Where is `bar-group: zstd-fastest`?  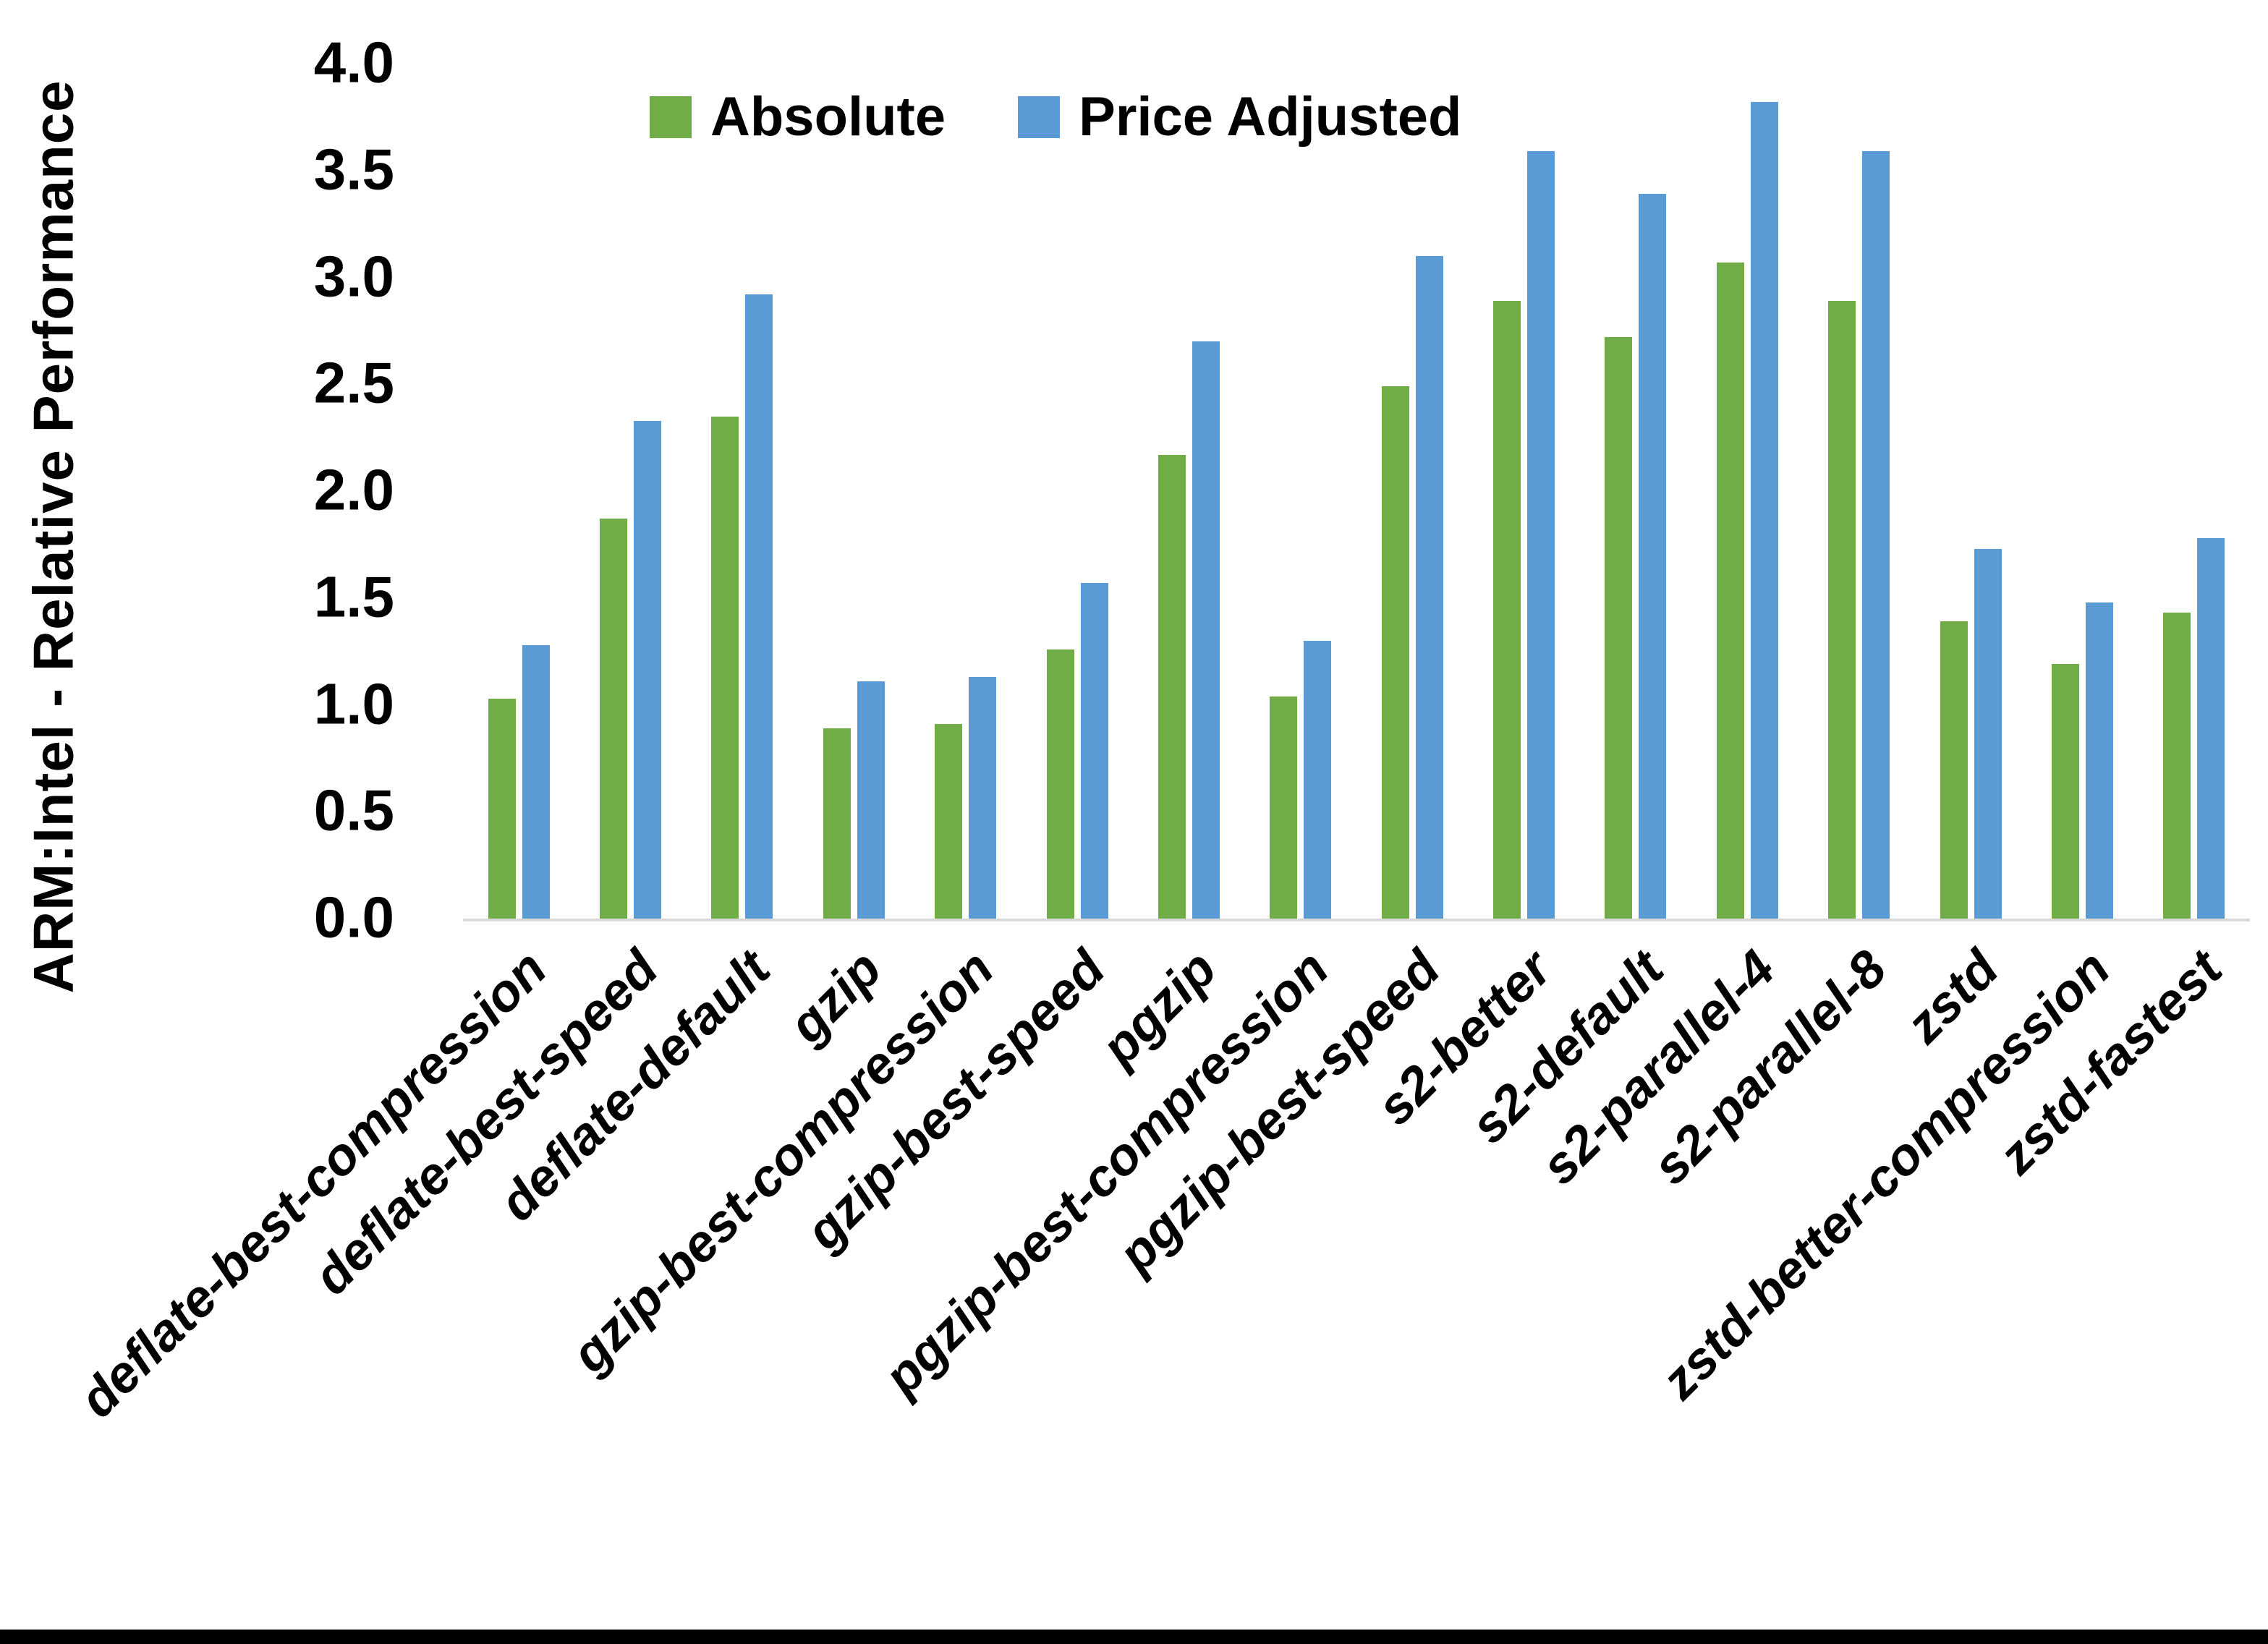 bar-group: zstd-fastest is located at coordinates (2118, 624).